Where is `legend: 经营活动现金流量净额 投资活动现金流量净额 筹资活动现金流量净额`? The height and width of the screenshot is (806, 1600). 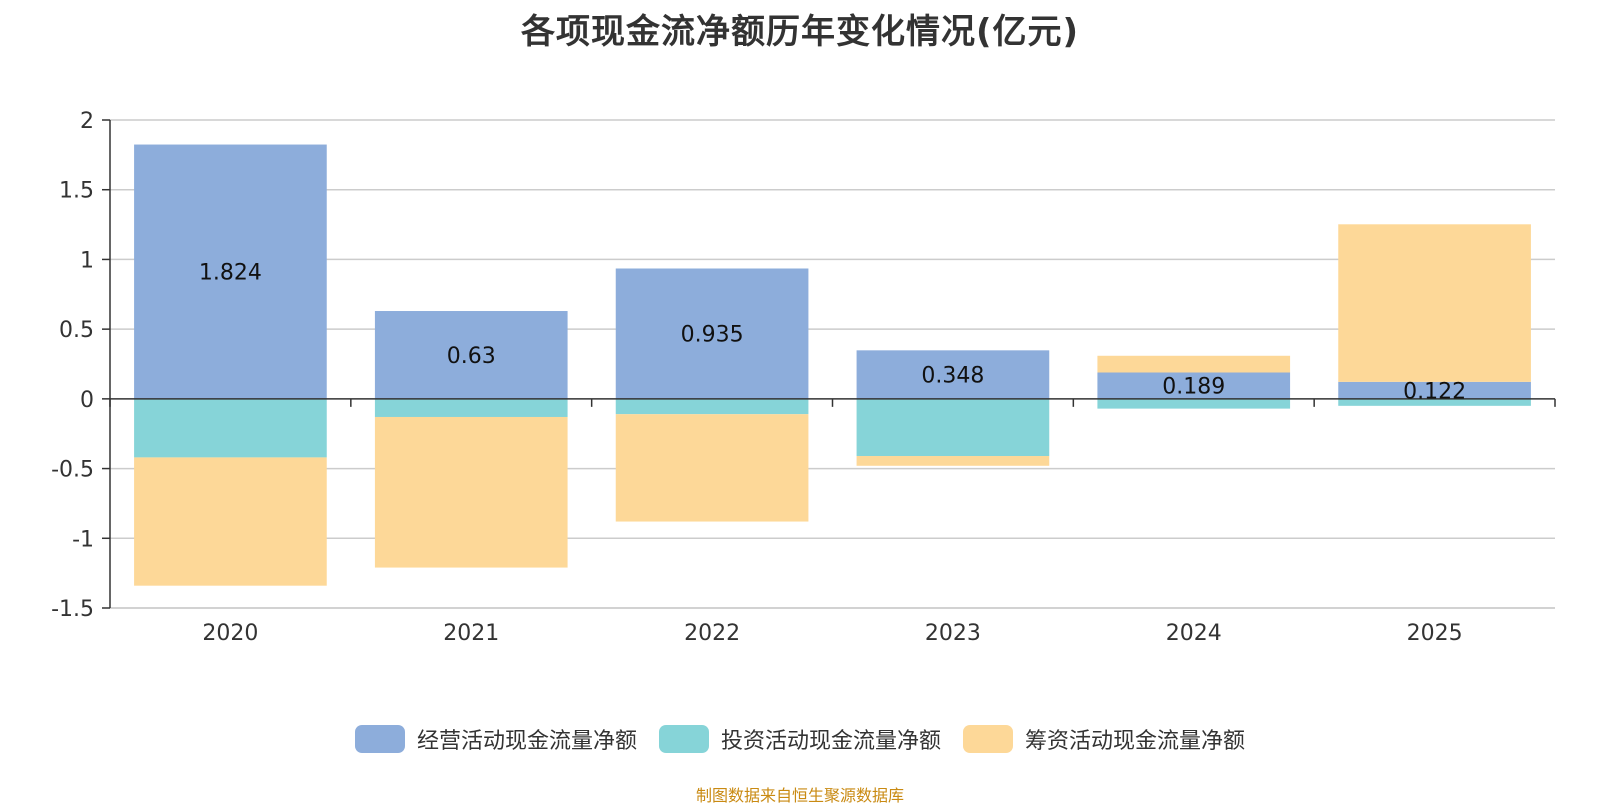 legend: 经营活动现金流量净额 投资活动现金流量净额 筹资活动现金流量净额 is located at coordinates (800, 739).